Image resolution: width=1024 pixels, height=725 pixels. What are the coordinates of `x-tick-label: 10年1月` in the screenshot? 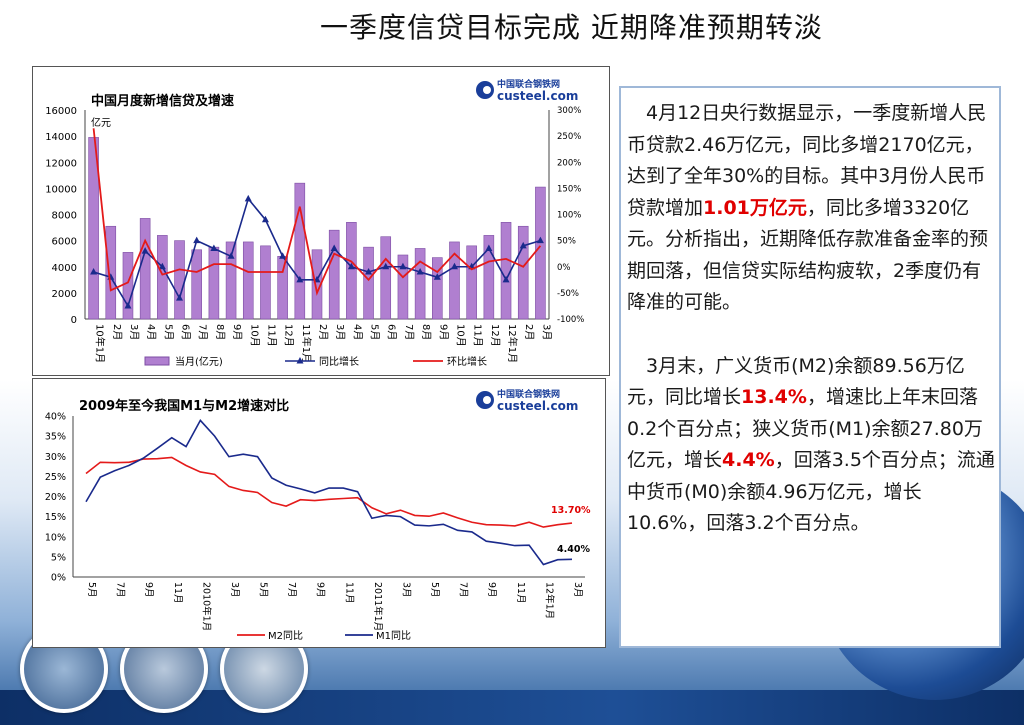 It's located at (100, 343).